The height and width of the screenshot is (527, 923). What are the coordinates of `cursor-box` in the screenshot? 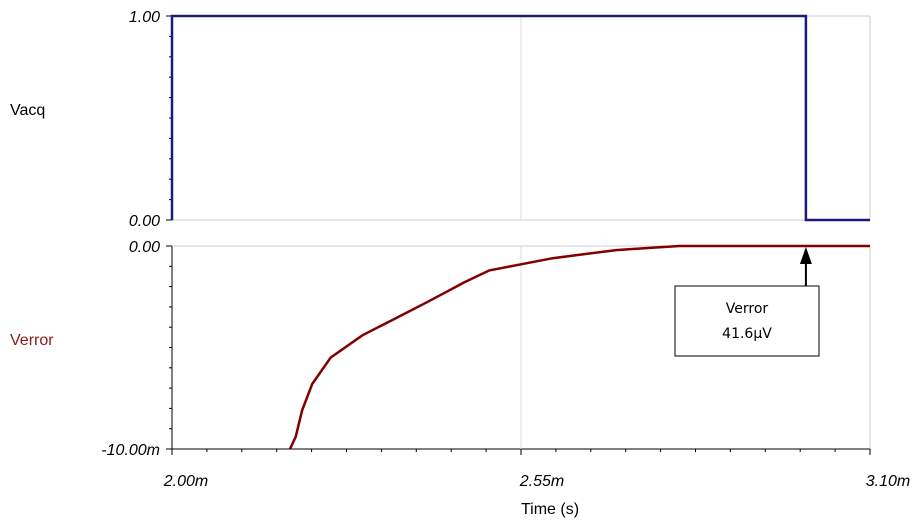 It's located at (747, 321).